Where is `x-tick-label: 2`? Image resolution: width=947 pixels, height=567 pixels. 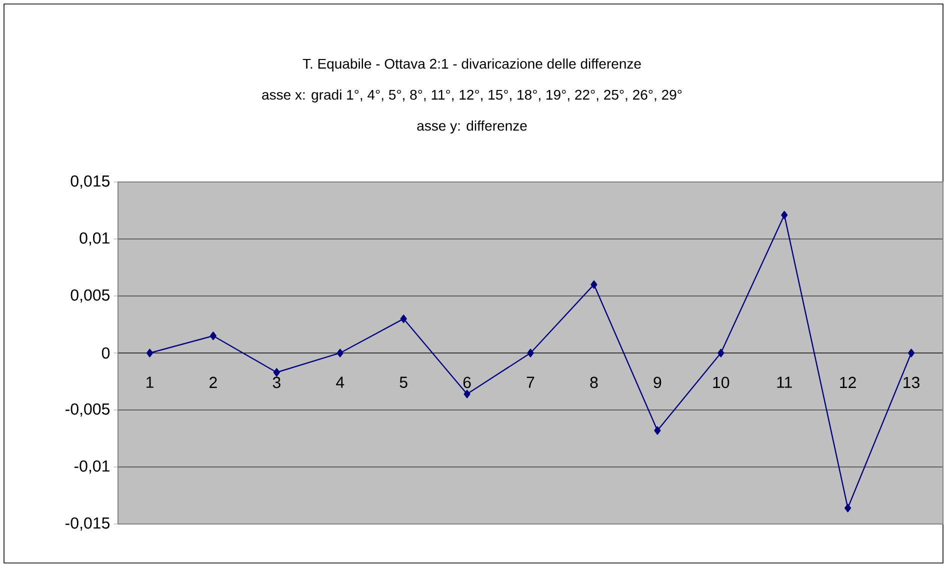 x-tick-label: 2 is located at coordinates (213, 382).